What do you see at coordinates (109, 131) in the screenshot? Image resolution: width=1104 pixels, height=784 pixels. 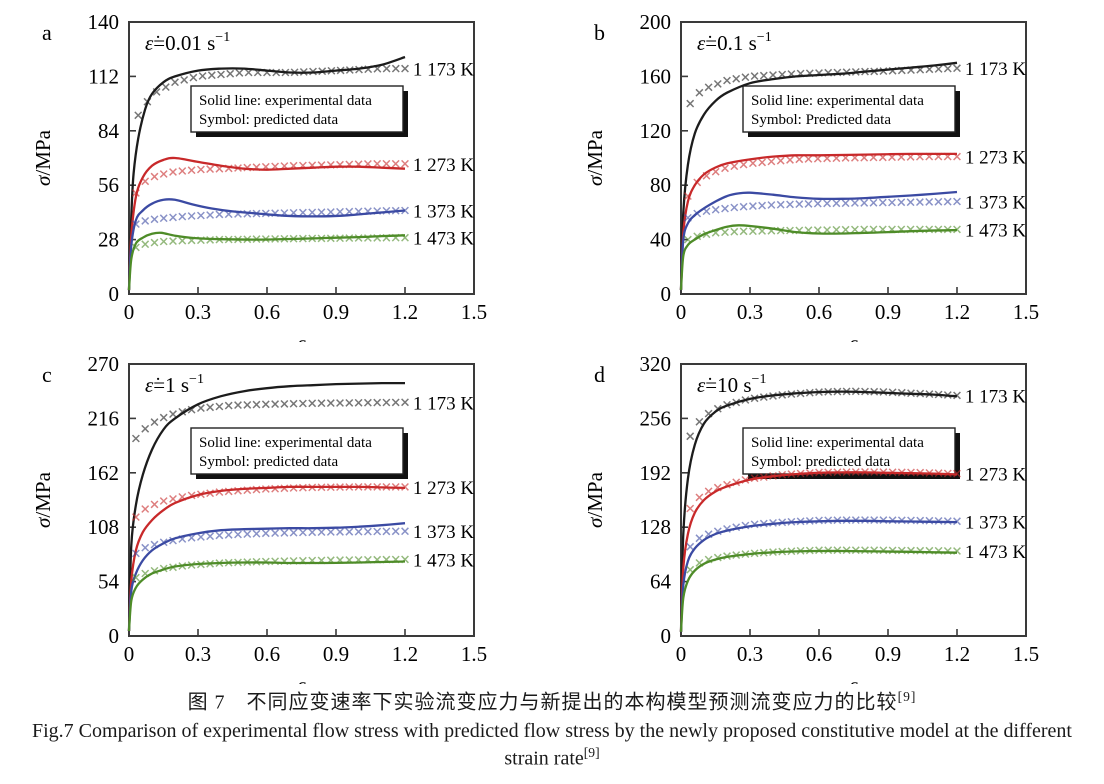 I see `y-tick-label: 84` at bounding box center [109, 131].